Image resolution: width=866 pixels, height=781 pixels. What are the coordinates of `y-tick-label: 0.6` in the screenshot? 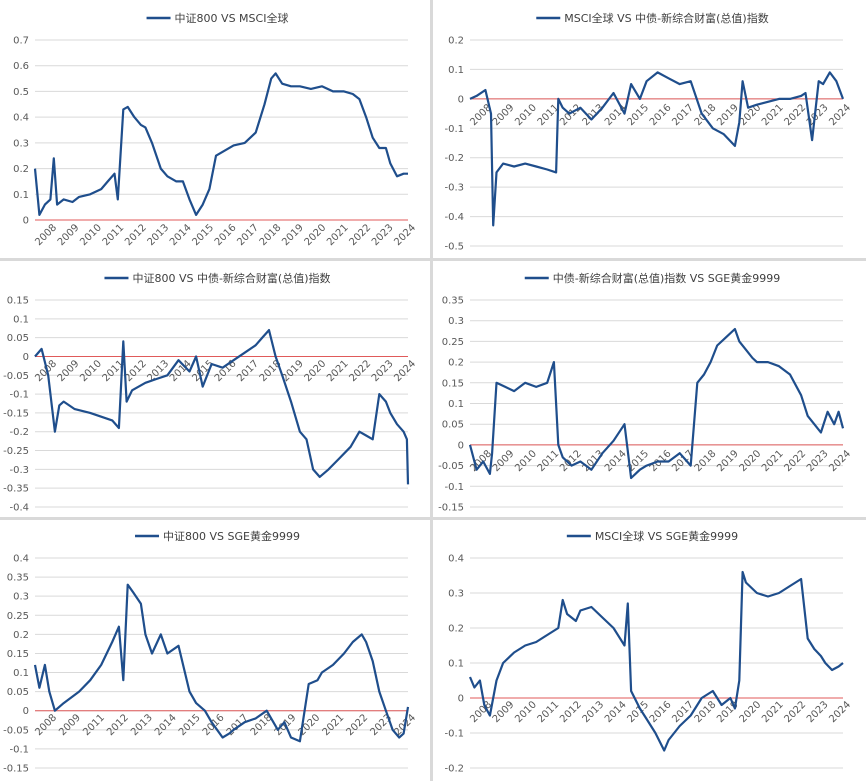 It's located at (21, 66).